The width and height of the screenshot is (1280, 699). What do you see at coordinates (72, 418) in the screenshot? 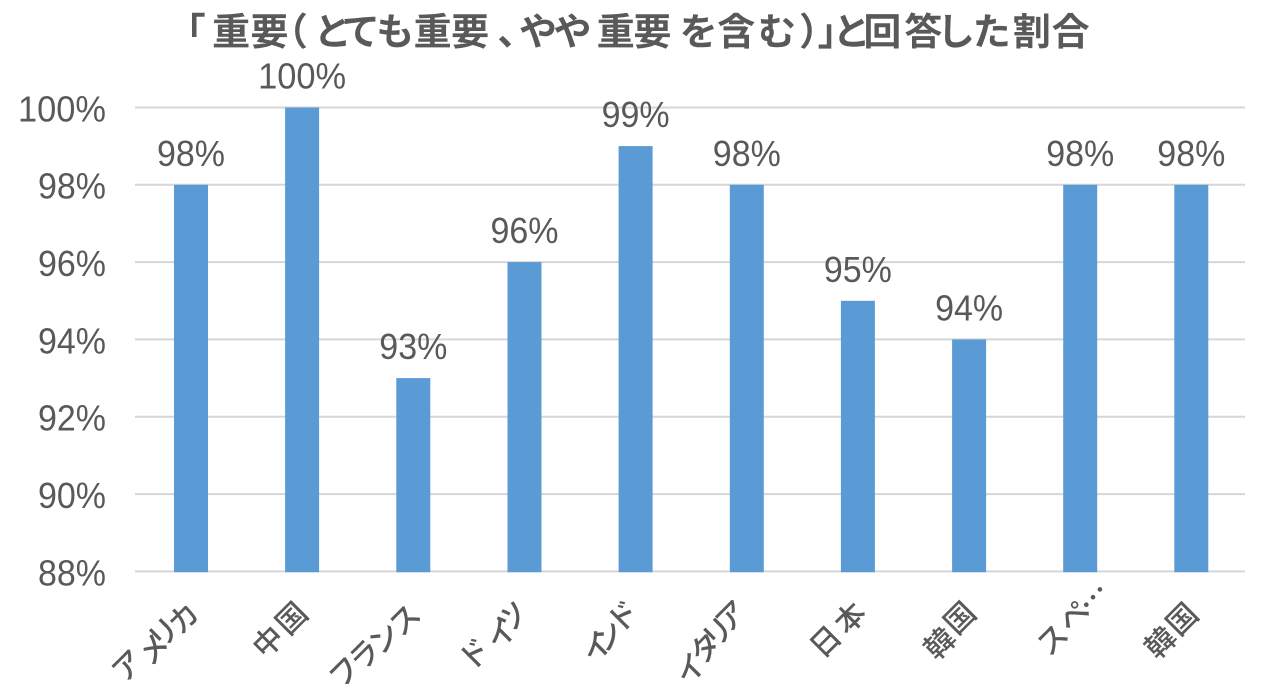
I see `svg-text: 92%` at bounding box center [72, 418].